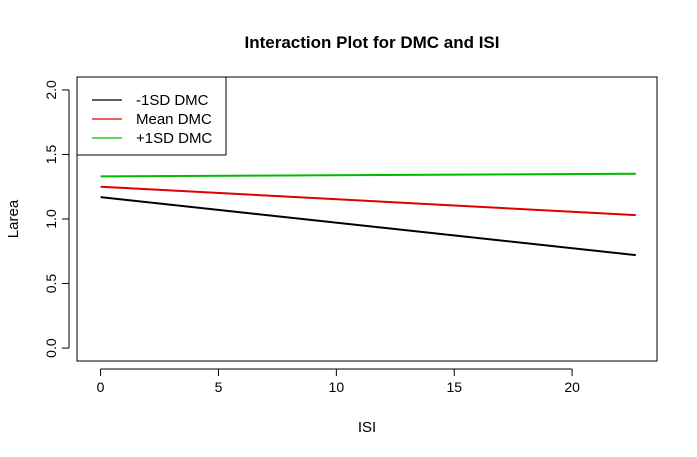  Describe the element at coordinates (51, 348) in the screenshot. I see `y-tick-label: 0.0` at that location.